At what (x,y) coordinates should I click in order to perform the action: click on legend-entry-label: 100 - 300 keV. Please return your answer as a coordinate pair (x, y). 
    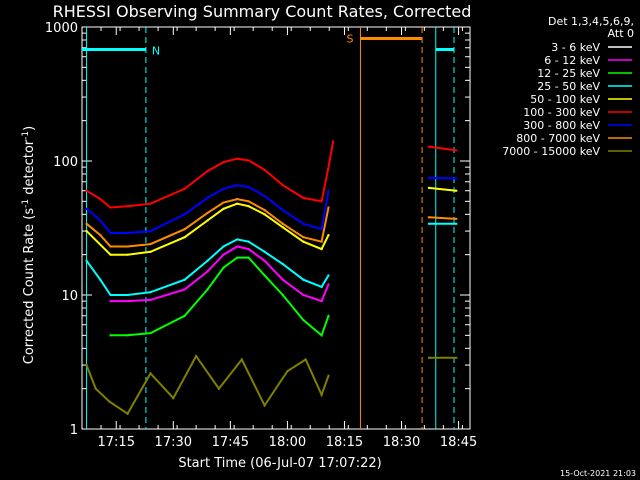
    Looking at the image, I should click on (561, 112).